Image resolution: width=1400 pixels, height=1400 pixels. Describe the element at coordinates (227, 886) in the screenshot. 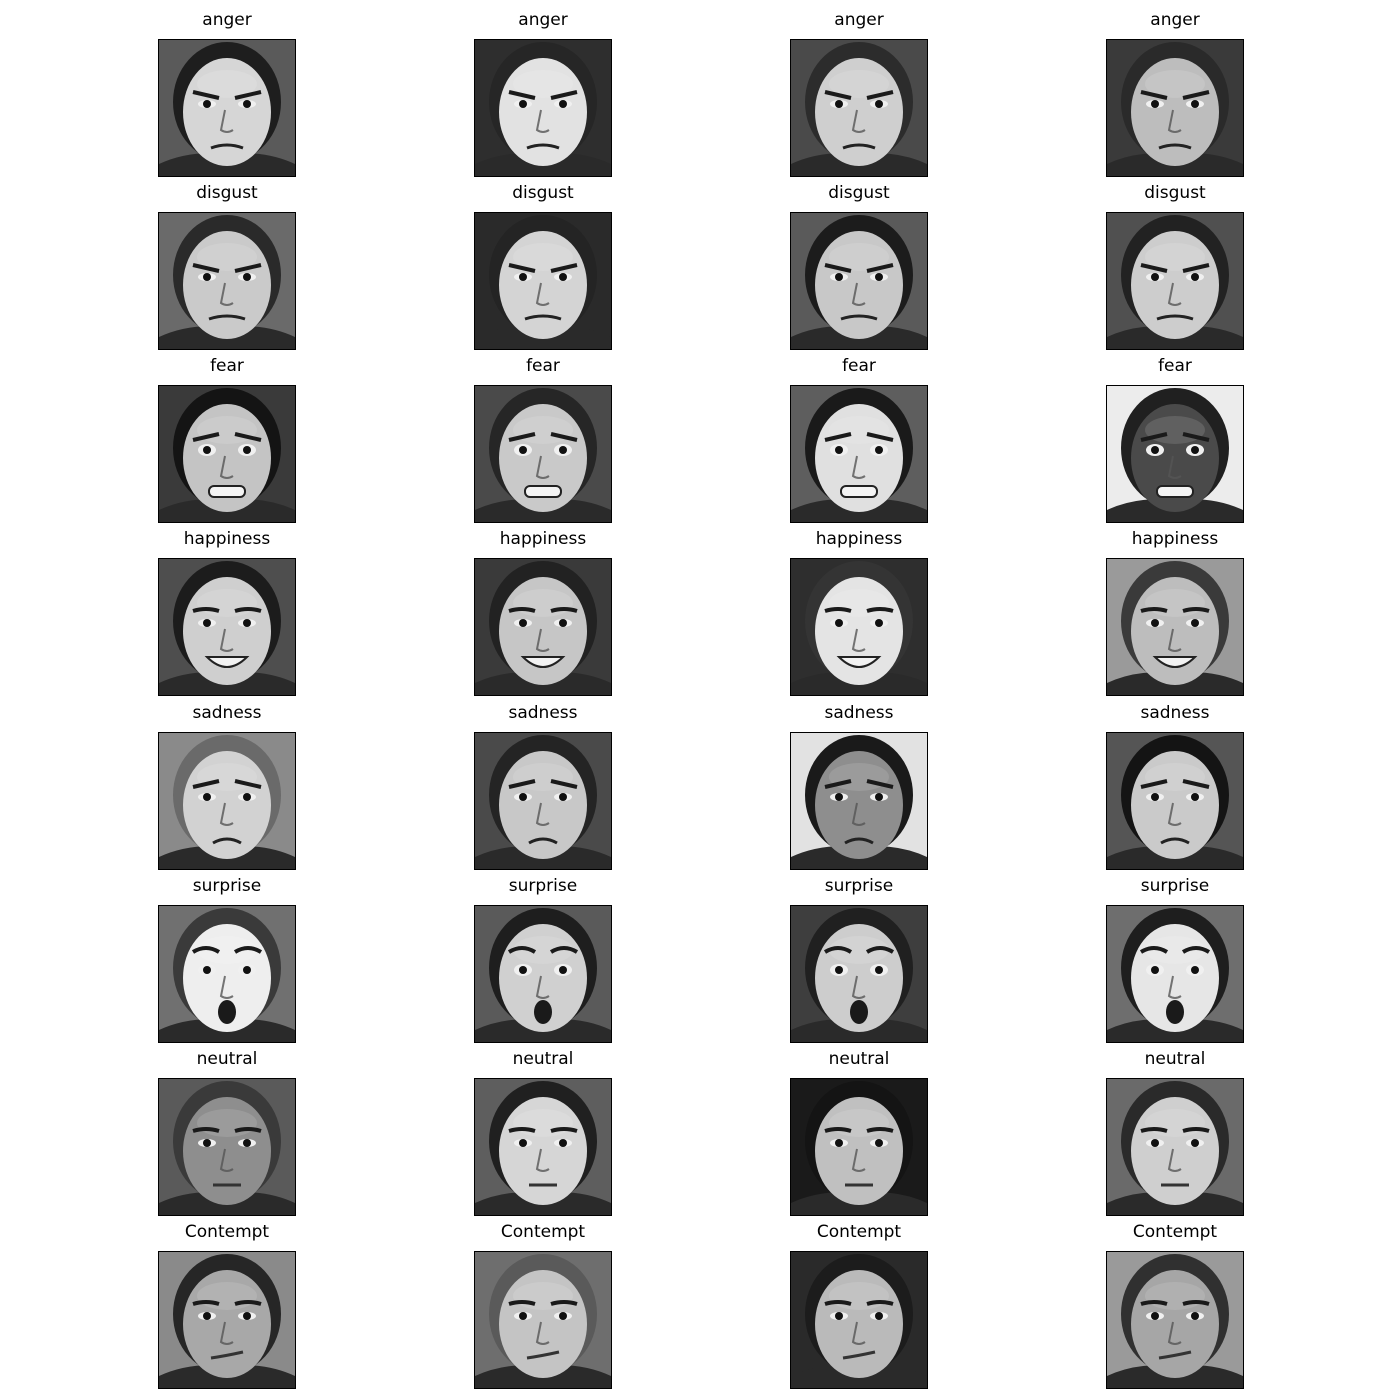

I see `panel-title: surprise` at that location.